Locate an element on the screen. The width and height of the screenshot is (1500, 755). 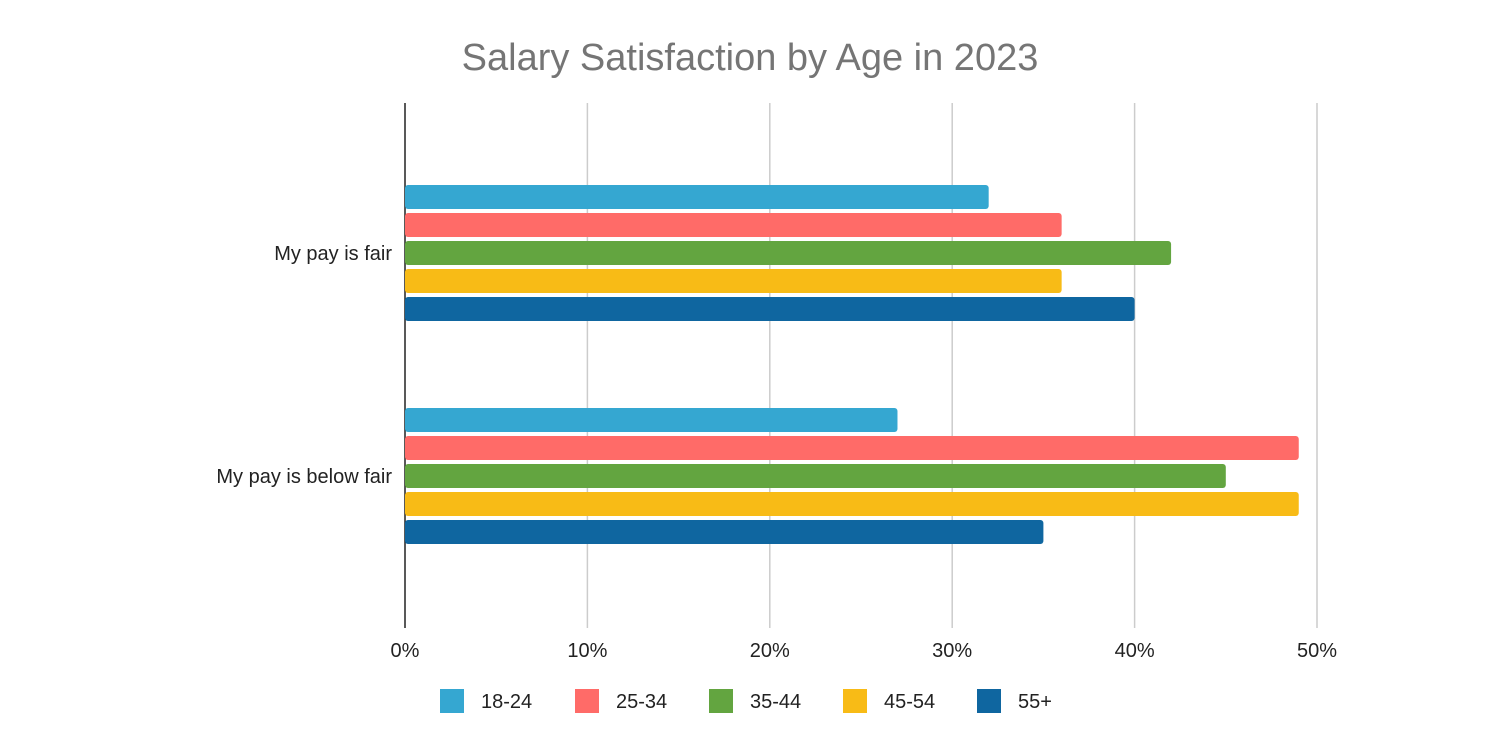
legend-label: 25-34 is located at coordinates (641, 702).